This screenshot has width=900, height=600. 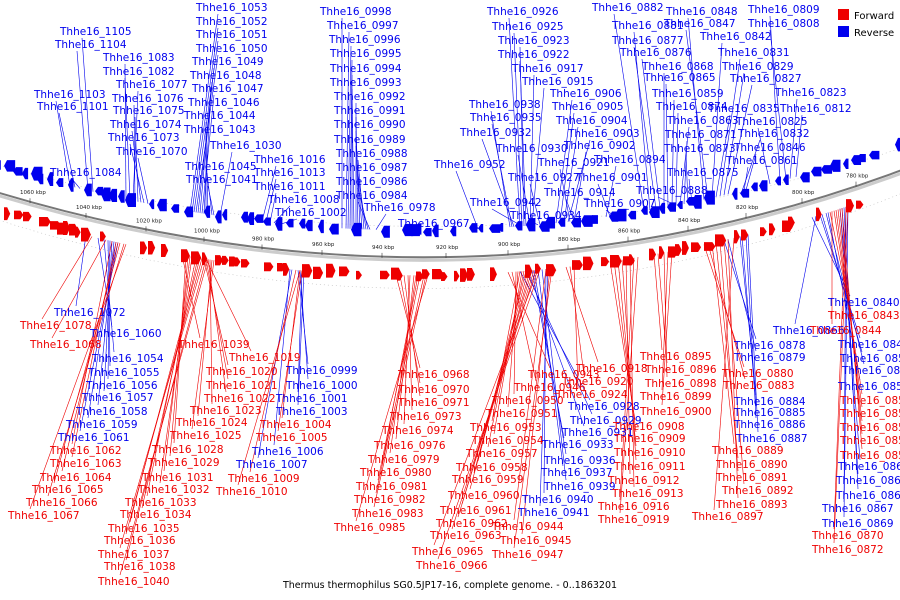 What do you see at coordinates (769, 346) in the screenshot?
I see `reverse-gene-label: Thhe16_0878` at bounding box center [769, 346].